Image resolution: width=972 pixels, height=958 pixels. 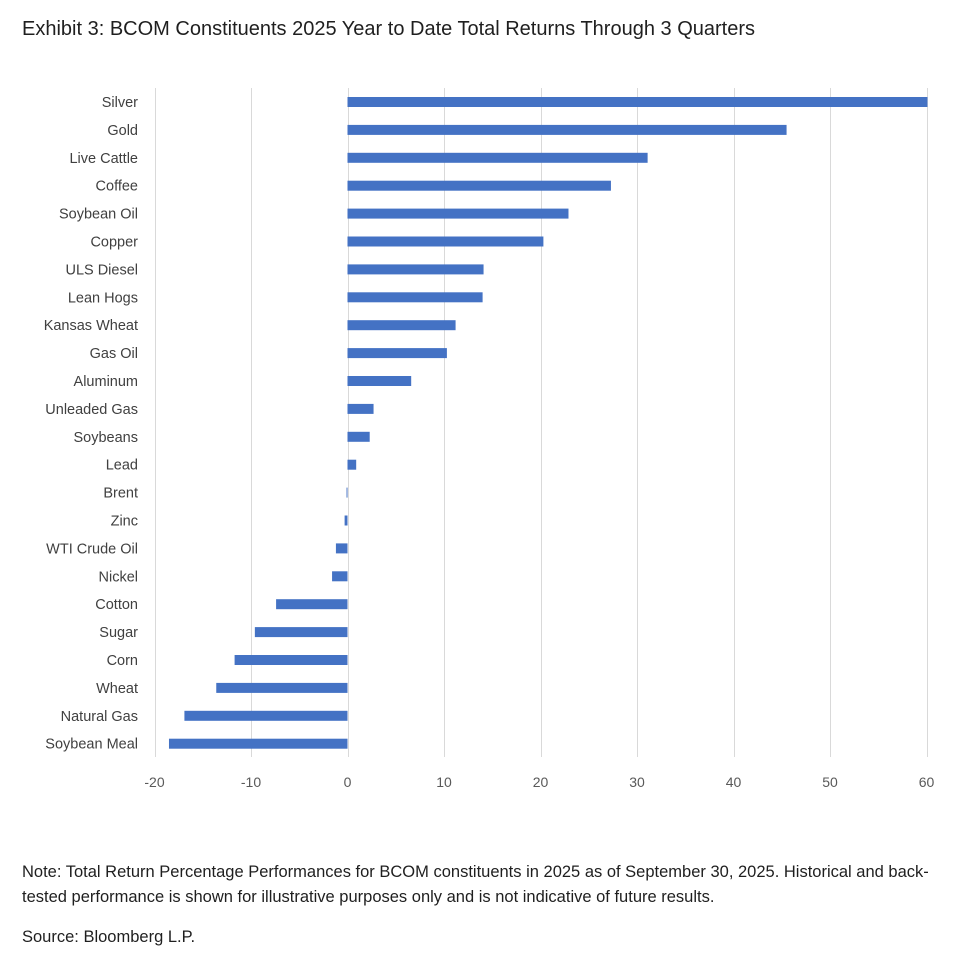 What do you see at coordinates (117, 689) in the screenshot?
I see `category-label: Wheat` at bounding box center [117, 689].